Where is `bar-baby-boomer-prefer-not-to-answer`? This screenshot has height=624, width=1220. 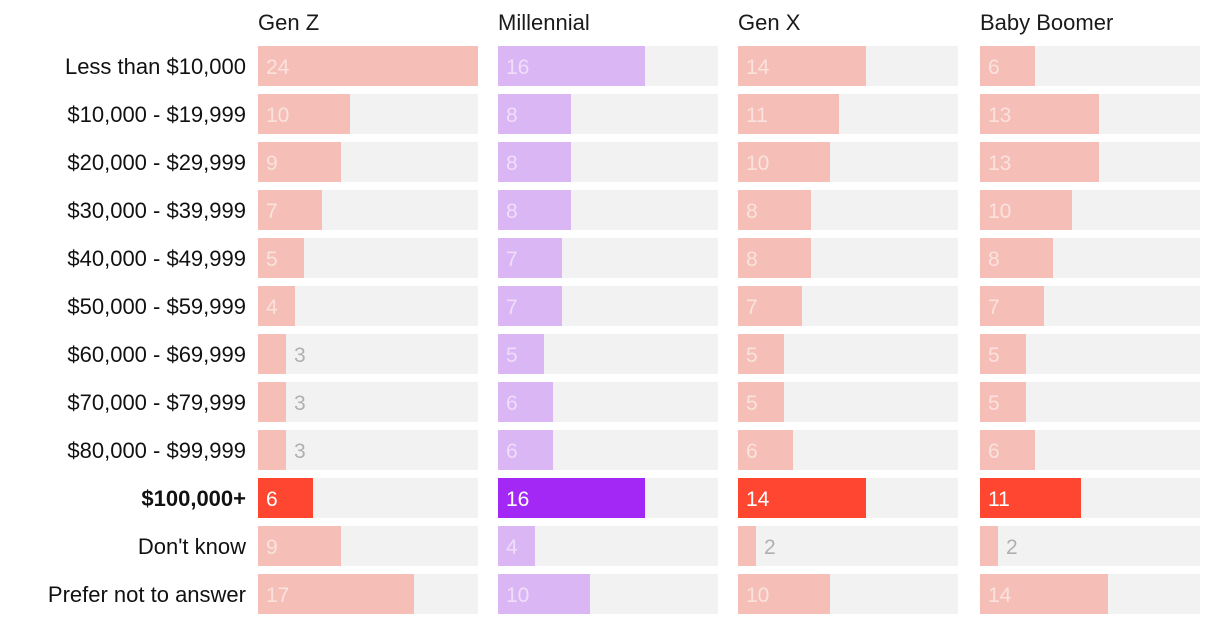 bar-baby-boomer-prefer-not-to-answer is located at coordinates (1044, 594).